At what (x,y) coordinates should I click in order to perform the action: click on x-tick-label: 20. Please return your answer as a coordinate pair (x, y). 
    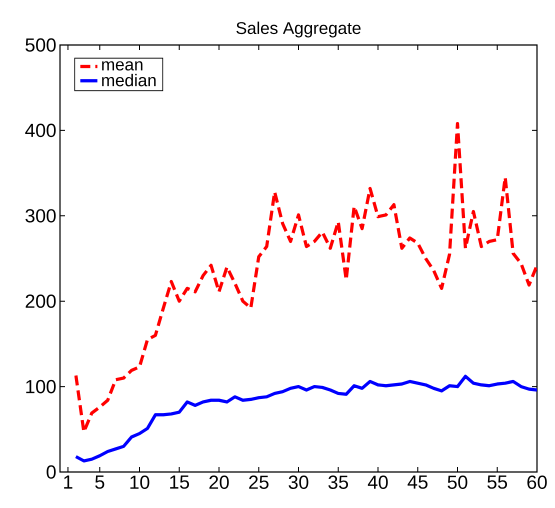
    Looking at the image, I should click on (219, 482).